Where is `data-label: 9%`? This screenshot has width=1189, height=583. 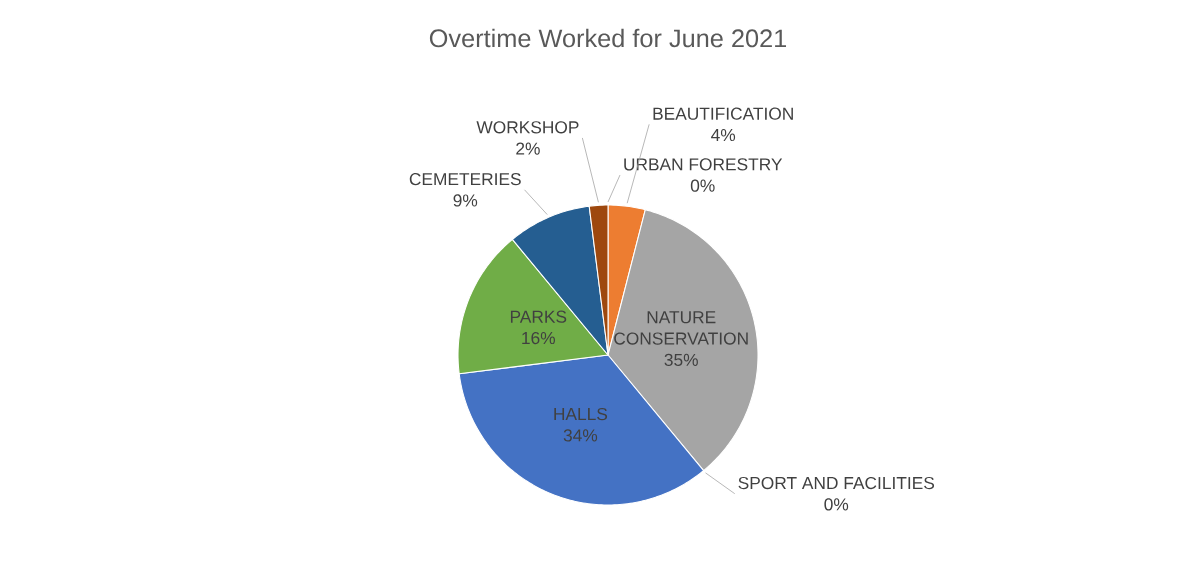 data-label: 9% is located at coordinates (465, 200).